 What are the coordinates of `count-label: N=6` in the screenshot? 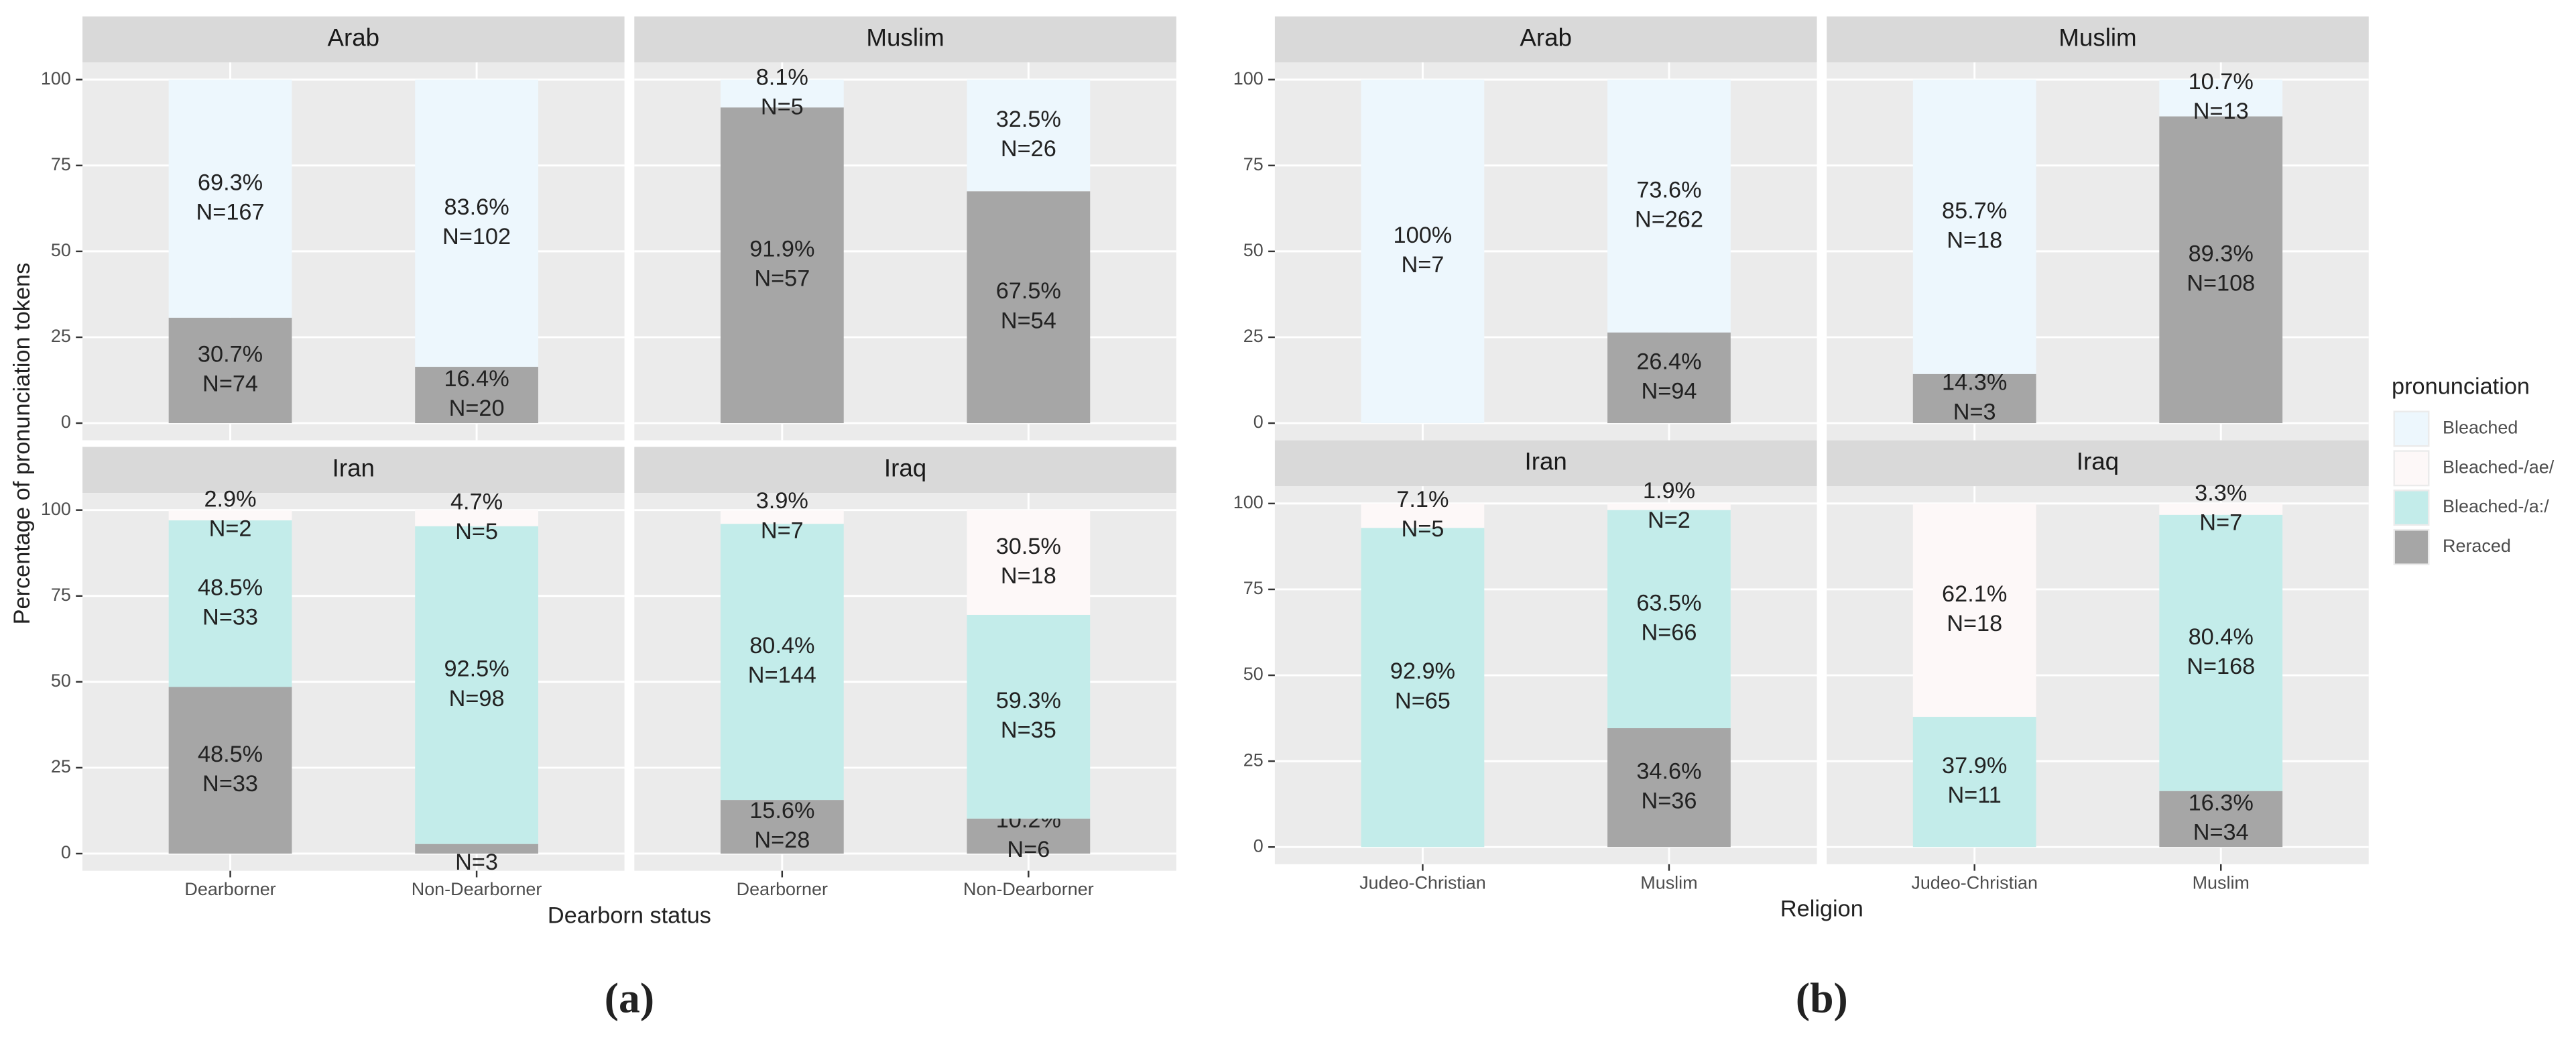 It's located at (1028, 850).